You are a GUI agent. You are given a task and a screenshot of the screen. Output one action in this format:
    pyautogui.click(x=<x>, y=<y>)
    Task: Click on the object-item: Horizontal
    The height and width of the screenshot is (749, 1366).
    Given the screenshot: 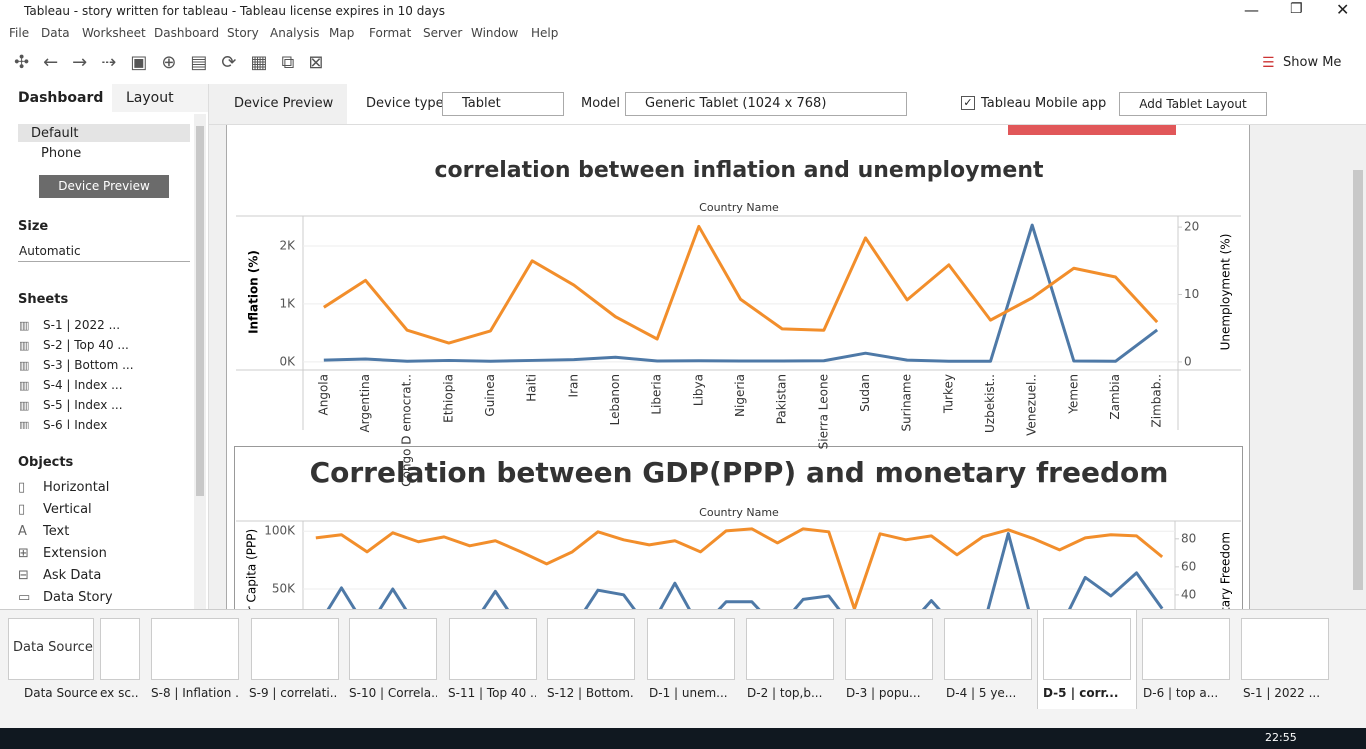 What is the action you would take?
    pyautogui.click(x=76, y=487)
    